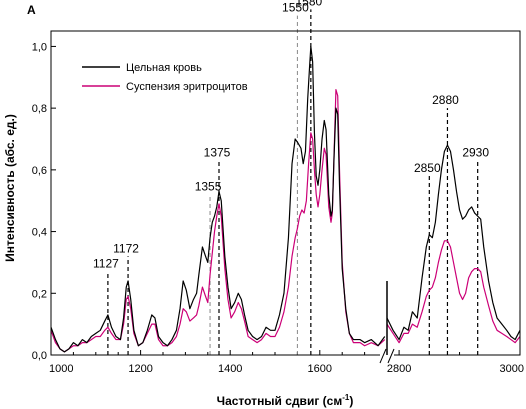  I want to click on y-tick-label: 0,0, so click(39, 356).